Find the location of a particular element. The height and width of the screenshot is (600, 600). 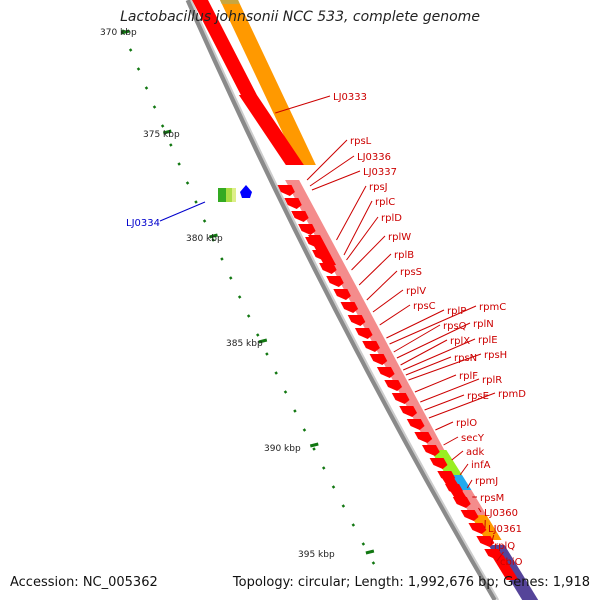

track-pink-main is located at coordinates (365, 315).